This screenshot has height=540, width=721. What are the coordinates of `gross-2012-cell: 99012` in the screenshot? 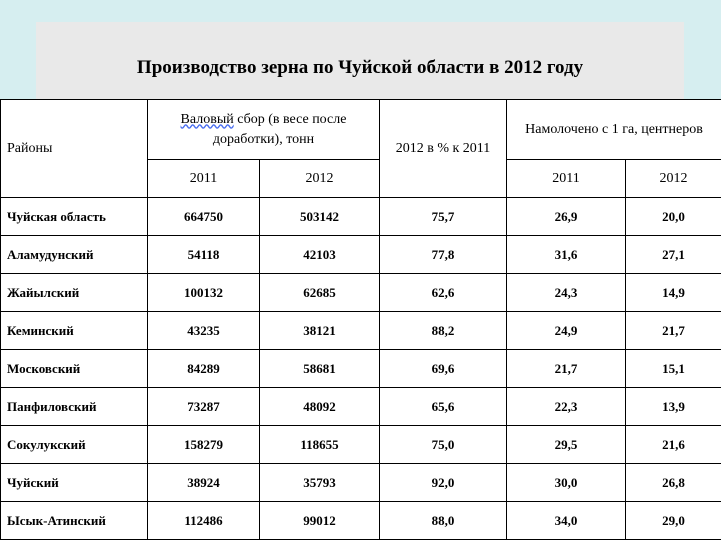 It's located at (319, 520).